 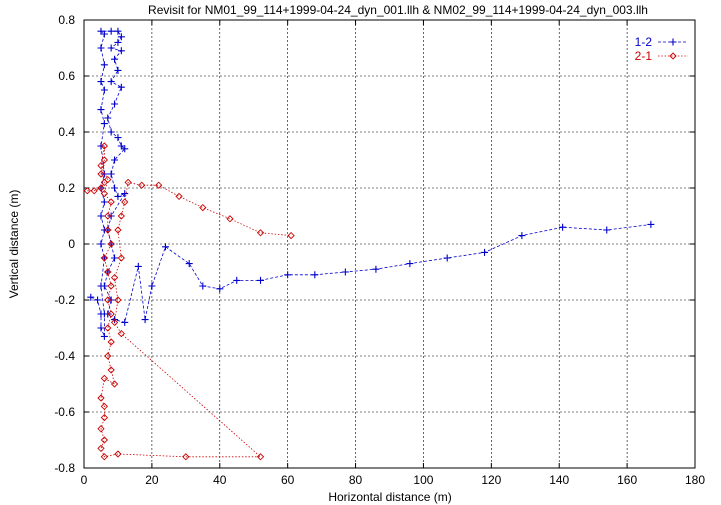 What do you see at coordinates (66, 20) in the screenshot?
I see `y-tick-label: 0.8` at bounding box center [66, 20].